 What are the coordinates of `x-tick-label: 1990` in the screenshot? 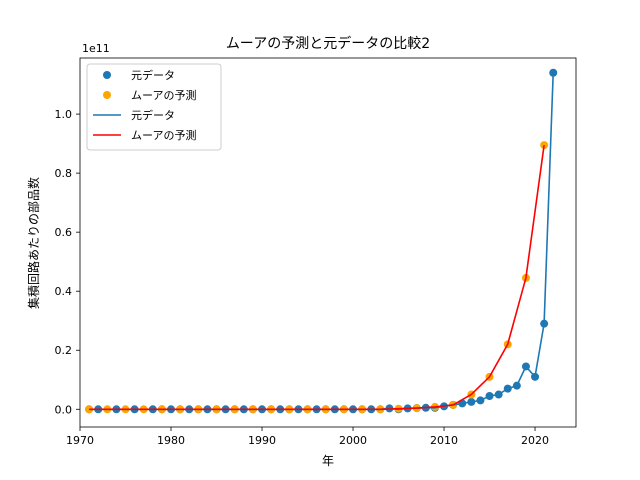 It's located at (262, 440).